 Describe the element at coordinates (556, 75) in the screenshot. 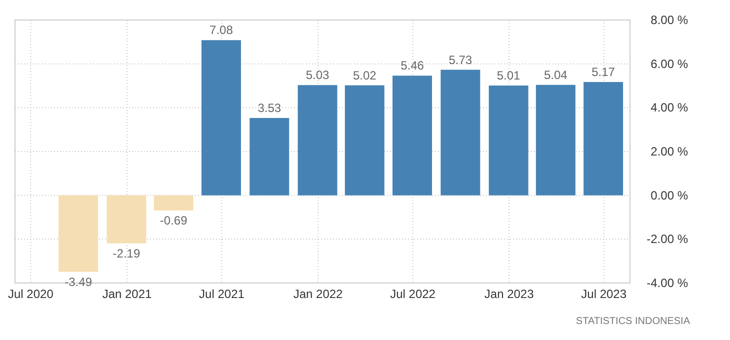

I see `data-label: 5.04` at that location.